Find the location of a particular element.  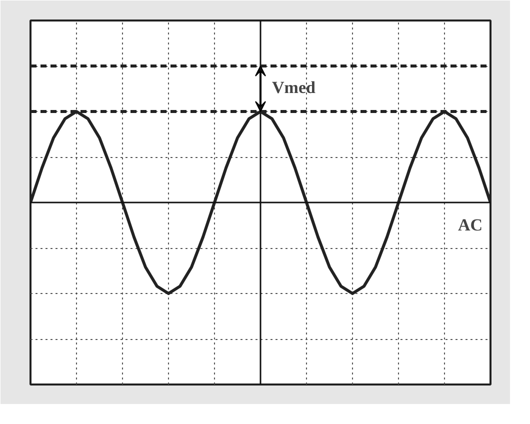

annotation: AC is located at coordinates (470, 225).